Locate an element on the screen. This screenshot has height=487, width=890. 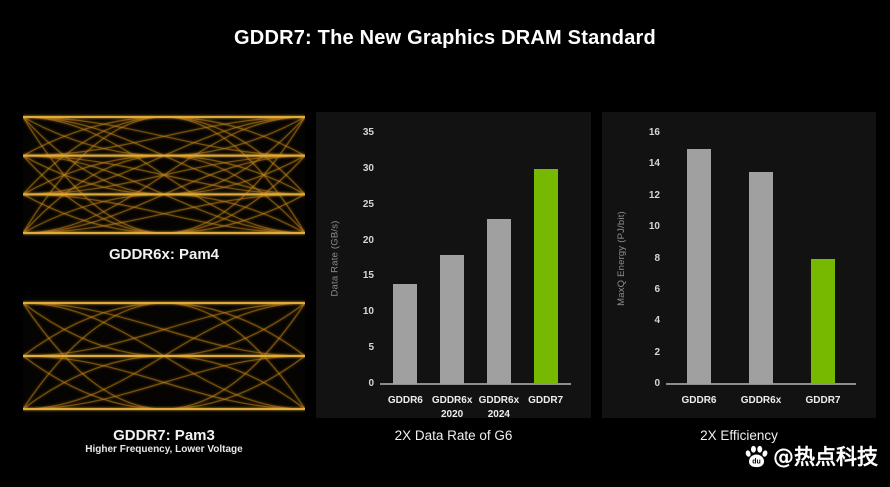
y-tick-label: 25 is located at coordinates (368, 204).